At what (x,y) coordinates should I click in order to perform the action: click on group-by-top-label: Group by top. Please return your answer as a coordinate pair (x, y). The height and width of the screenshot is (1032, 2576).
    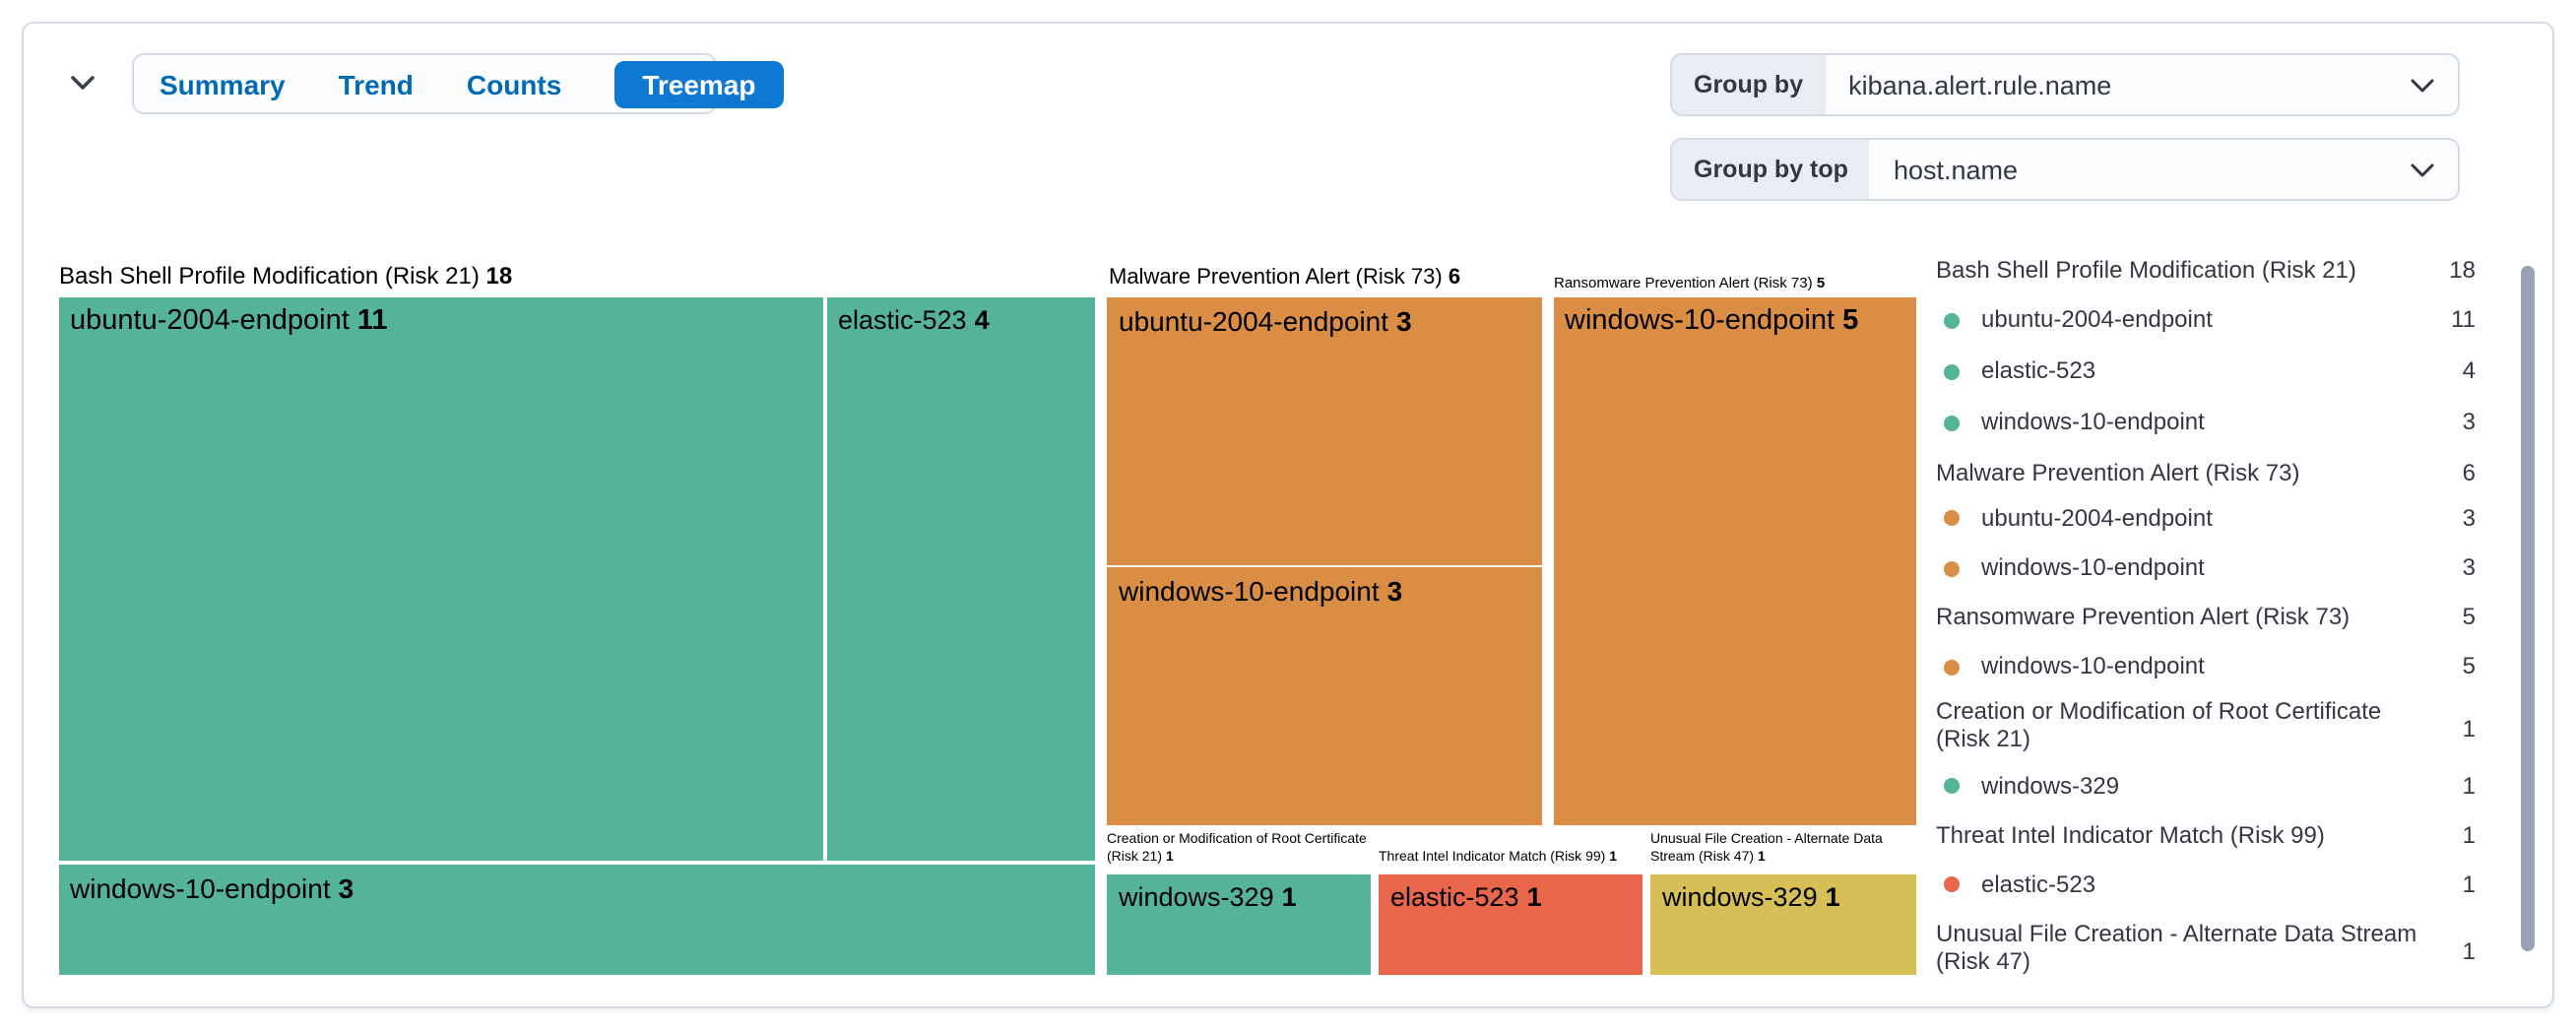
    Looking at the image, I should click on (1771, 169).